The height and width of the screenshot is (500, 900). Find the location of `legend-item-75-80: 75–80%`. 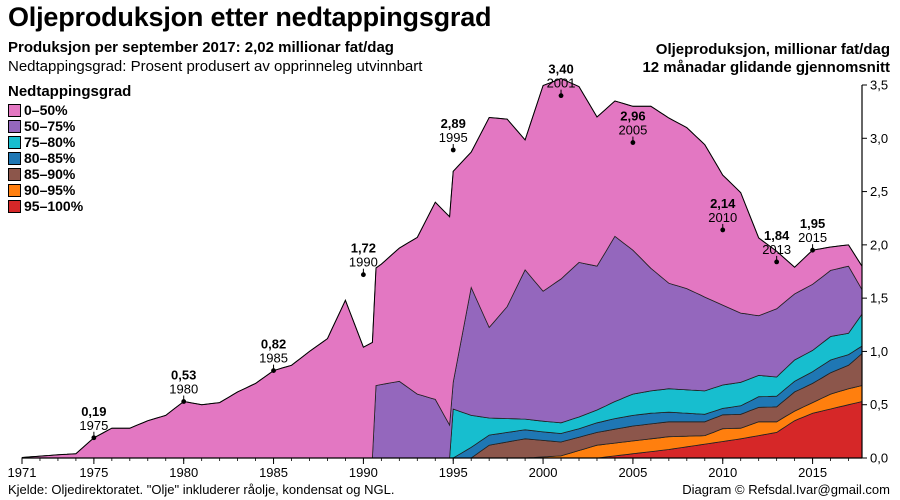

legend-item-75-80: 75–80% is located at coordinates (69, 142).